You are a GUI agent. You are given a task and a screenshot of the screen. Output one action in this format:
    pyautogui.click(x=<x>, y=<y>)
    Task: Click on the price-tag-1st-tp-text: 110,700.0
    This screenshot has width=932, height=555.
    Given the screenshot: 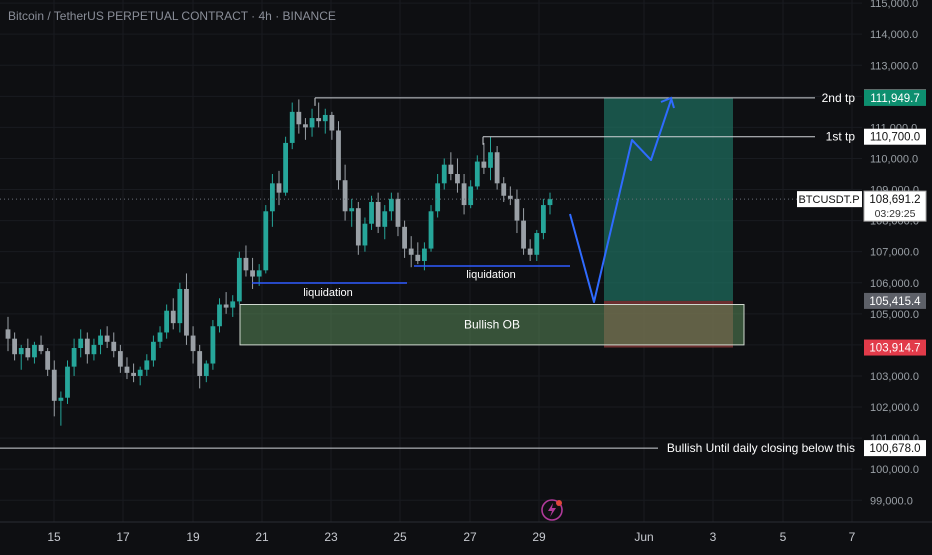 What is the action you would take?
    pyautogui.click(x=895, y=138)
    